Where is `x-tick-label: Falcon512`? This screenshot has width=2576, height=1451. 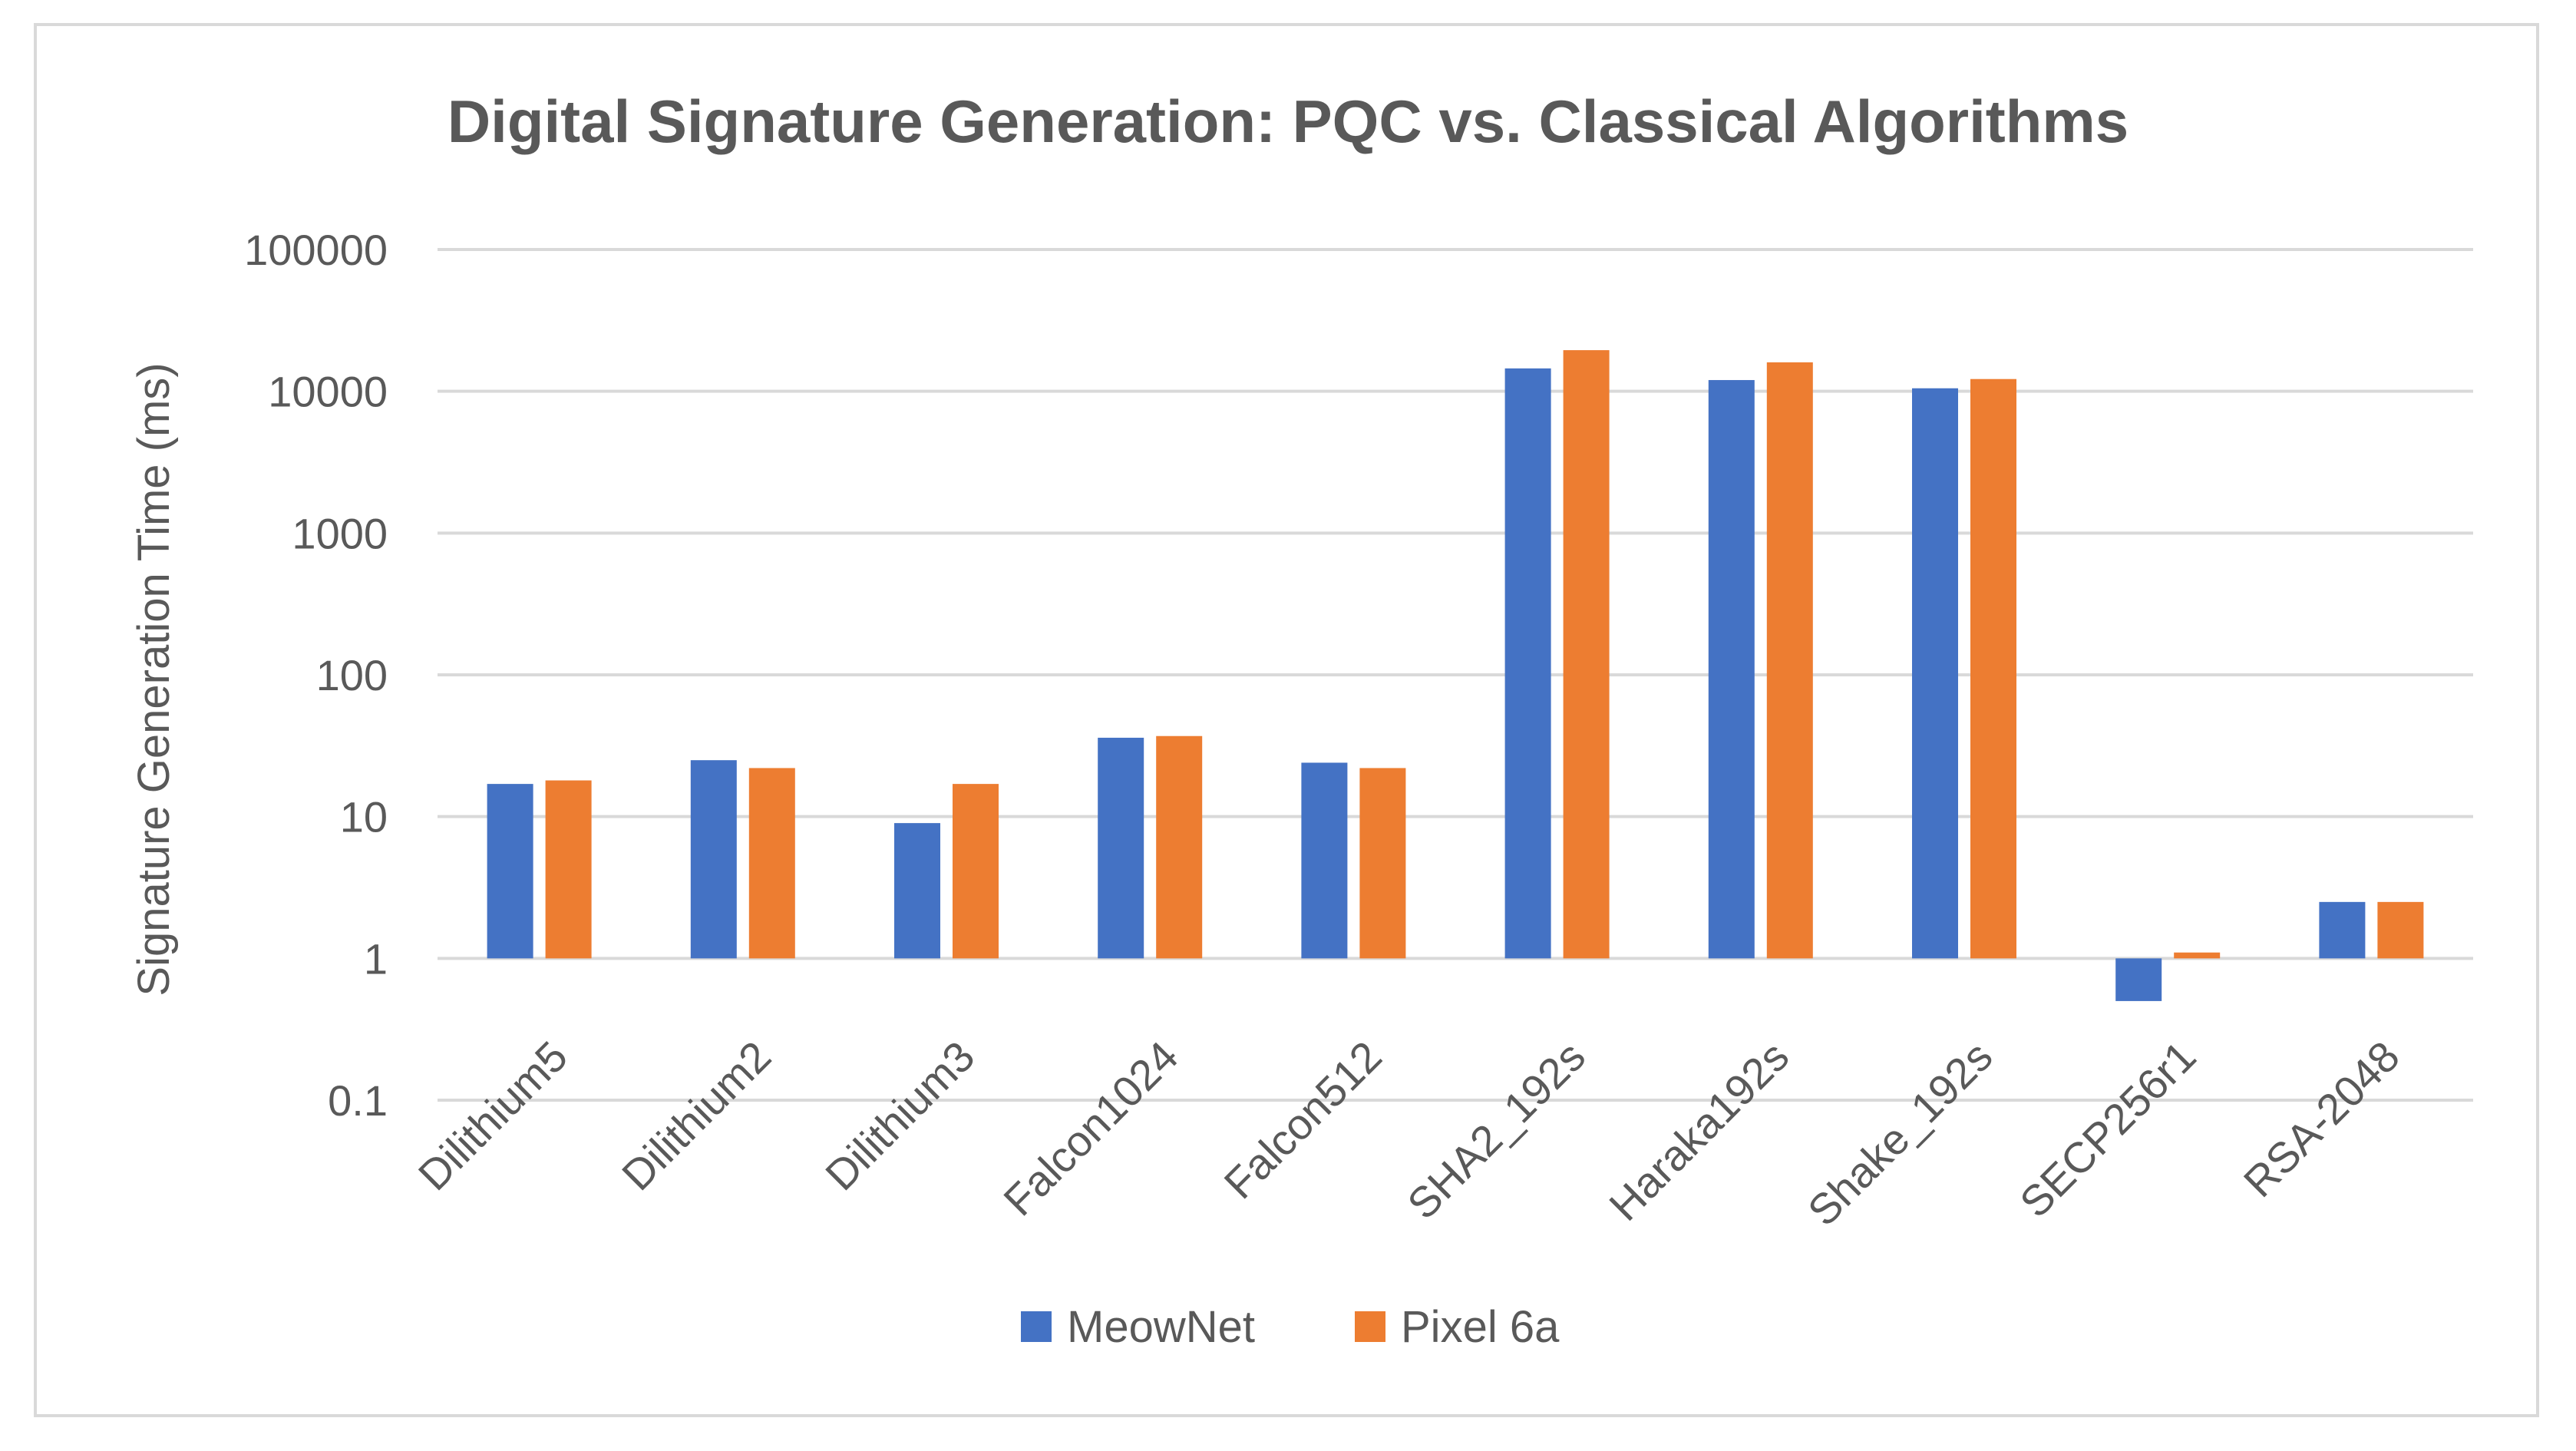 x-tick-label: Falcon512 is located at coordinates (1302, 1120).